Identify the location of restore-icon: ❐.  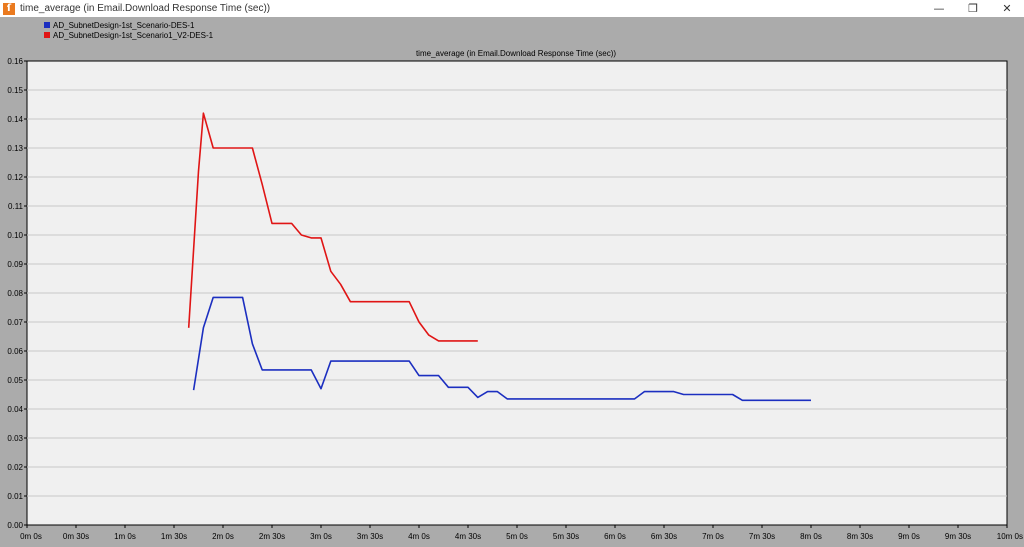
(973, 8).